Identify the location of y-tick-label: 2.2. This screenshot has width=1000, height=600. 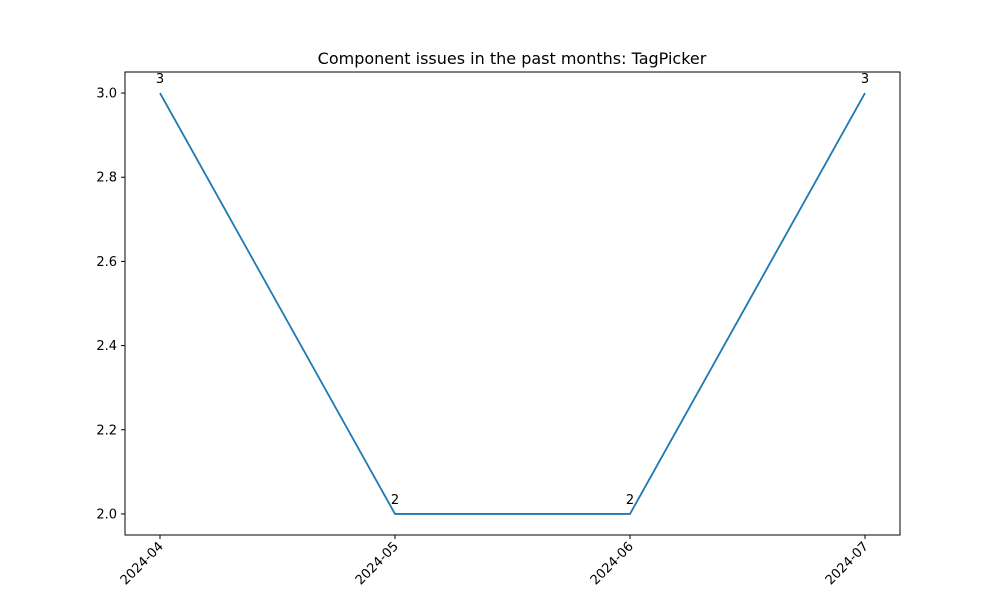
(106, 430).